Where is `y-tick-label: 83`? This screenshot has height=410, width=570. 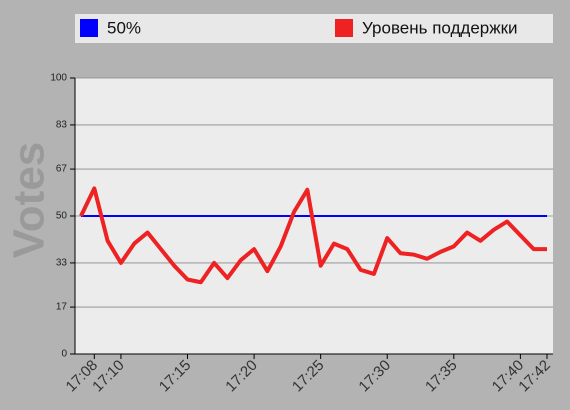
y-tick-label: 83 is located at coordinates (62, 125).